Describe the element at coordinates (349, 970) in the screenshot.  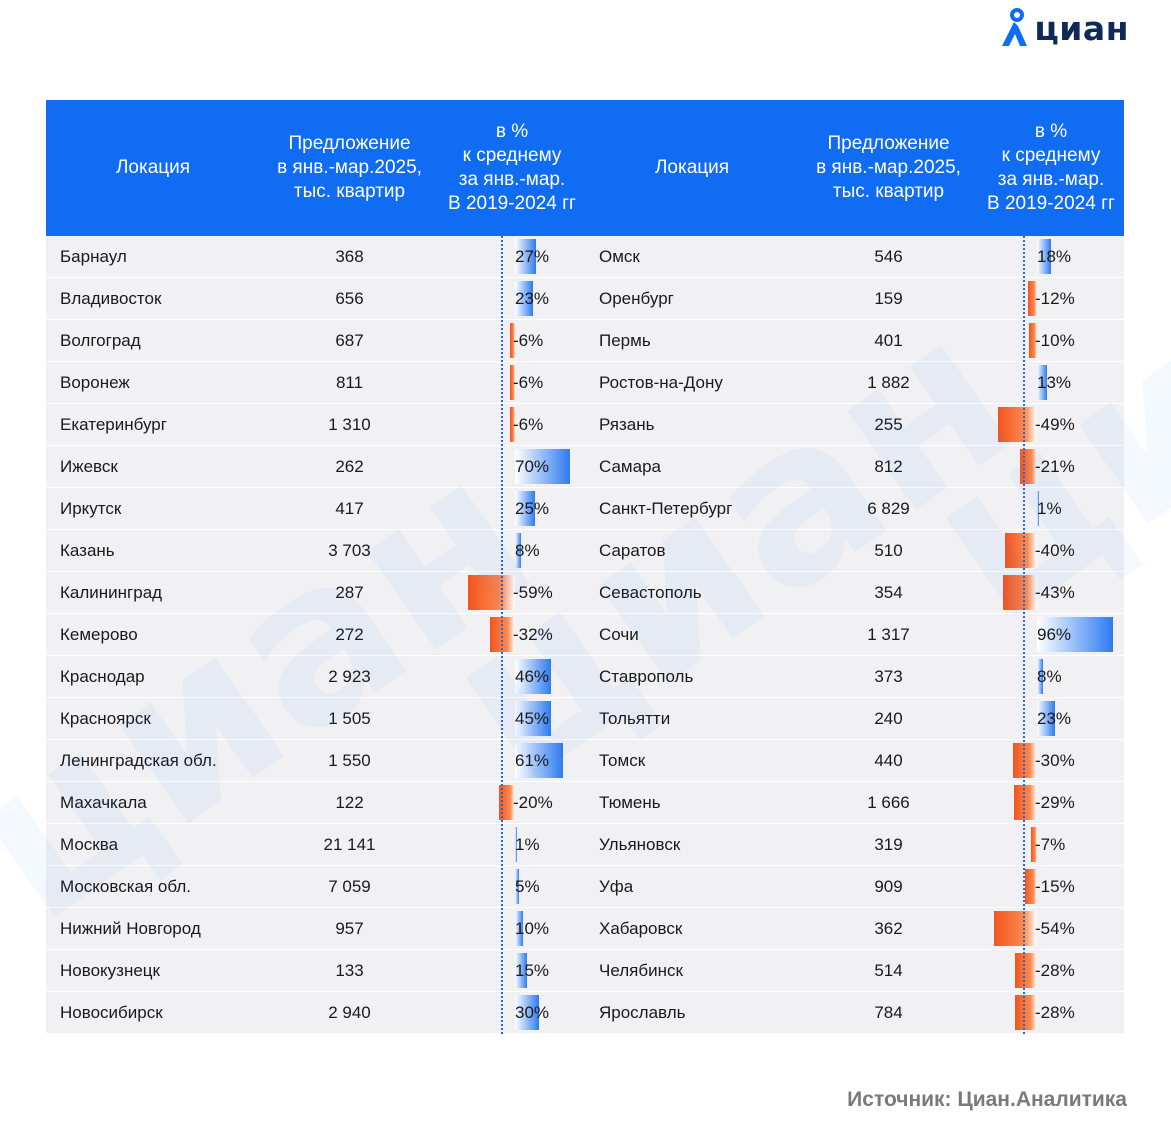
I see `offer-cell: 133` at that location.